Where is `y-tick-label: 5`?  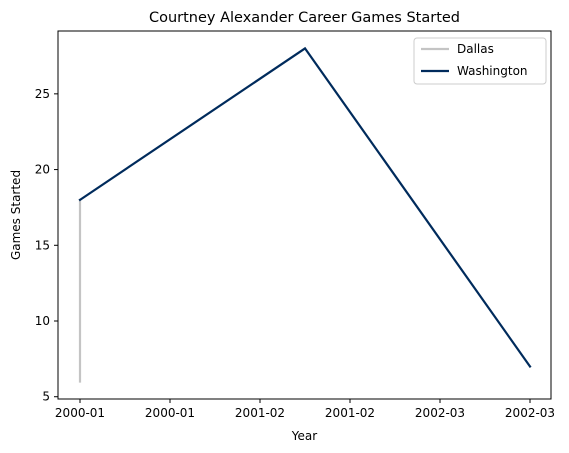 y-tick-label: 5 is located at coordinates (46, 397).